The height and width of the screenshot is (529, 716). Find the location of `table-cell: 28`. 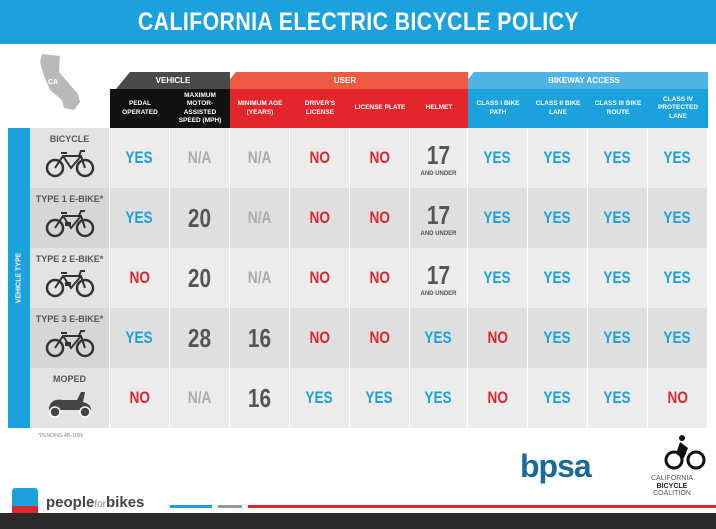

table-cell: 28 is located at coordinates (200, 338).